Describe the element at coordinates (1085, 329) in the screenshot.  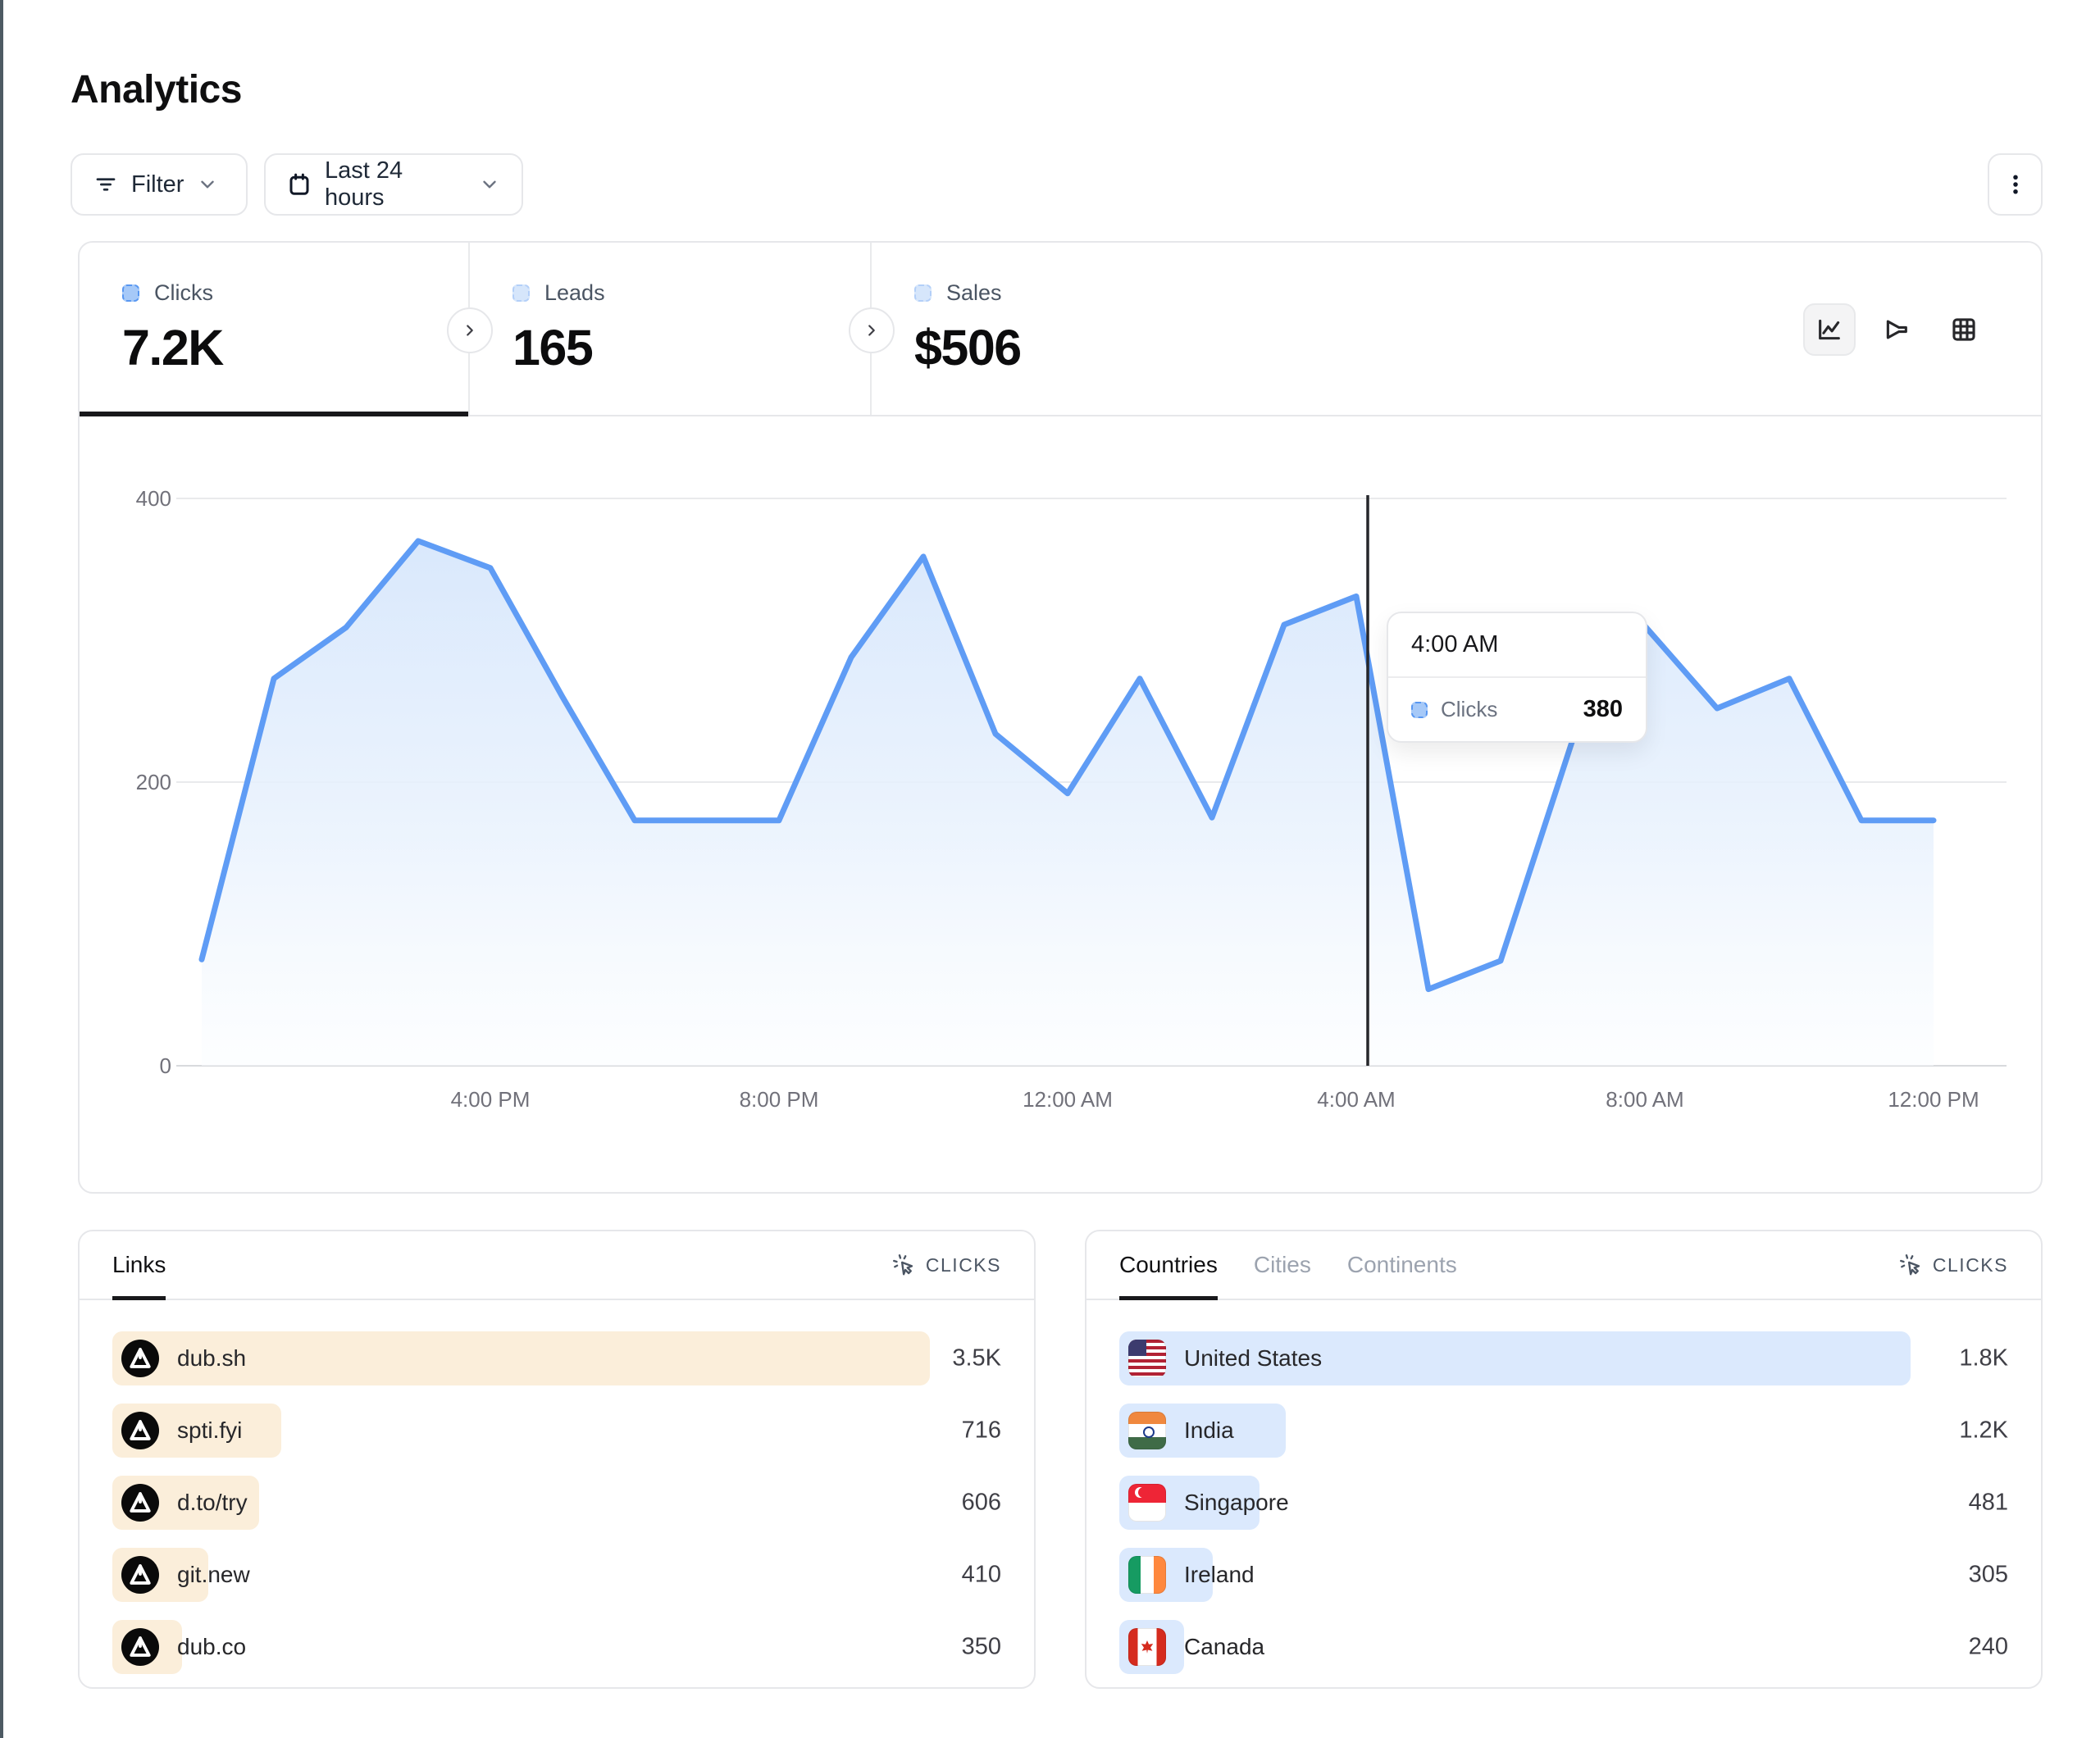
I see `tab-sales: Sales $506` at that location.